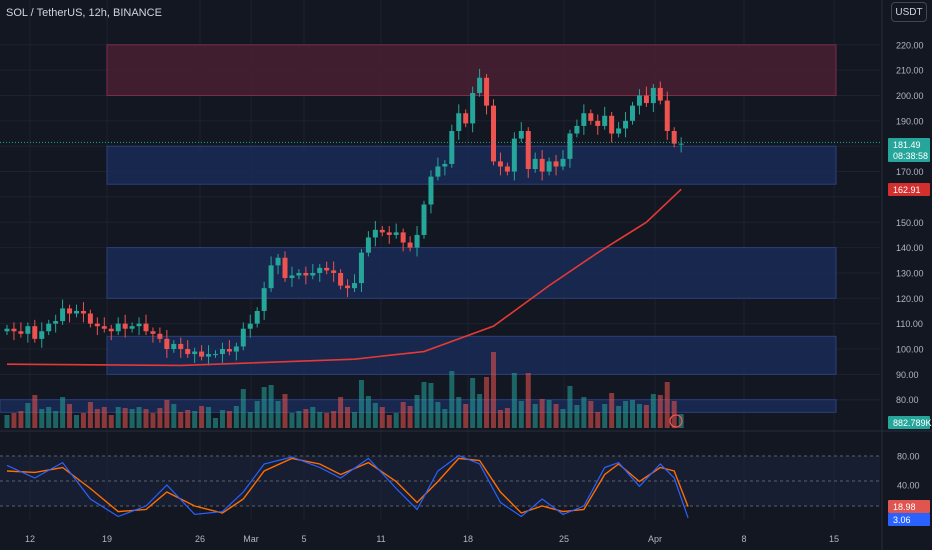  Describe the element at coordinates (200, 539) in the screenshot. I see `x-tick-label: 26` at that location.